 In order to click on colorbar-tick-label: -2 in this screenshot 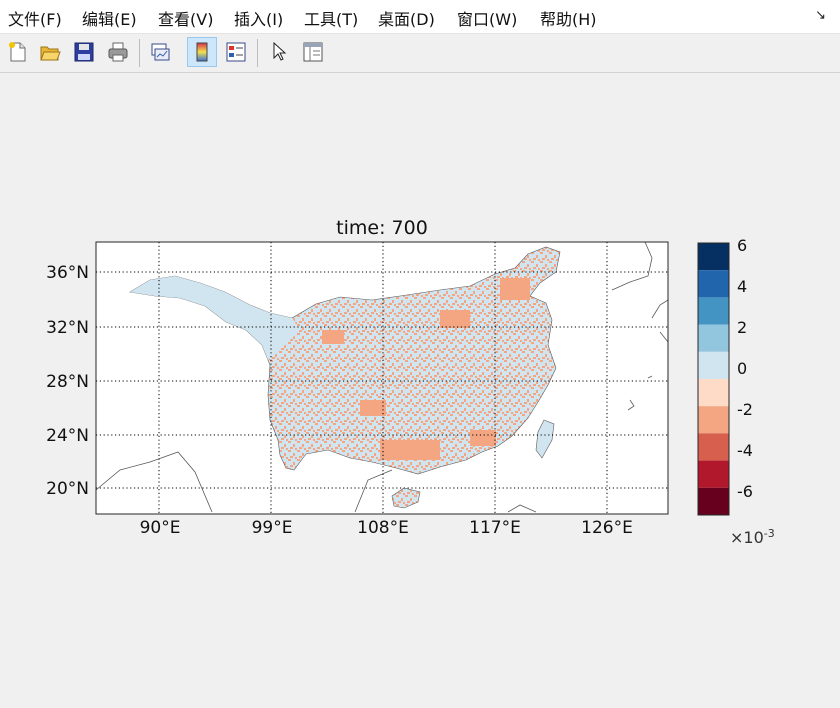, I will do `click(745, 409)`.